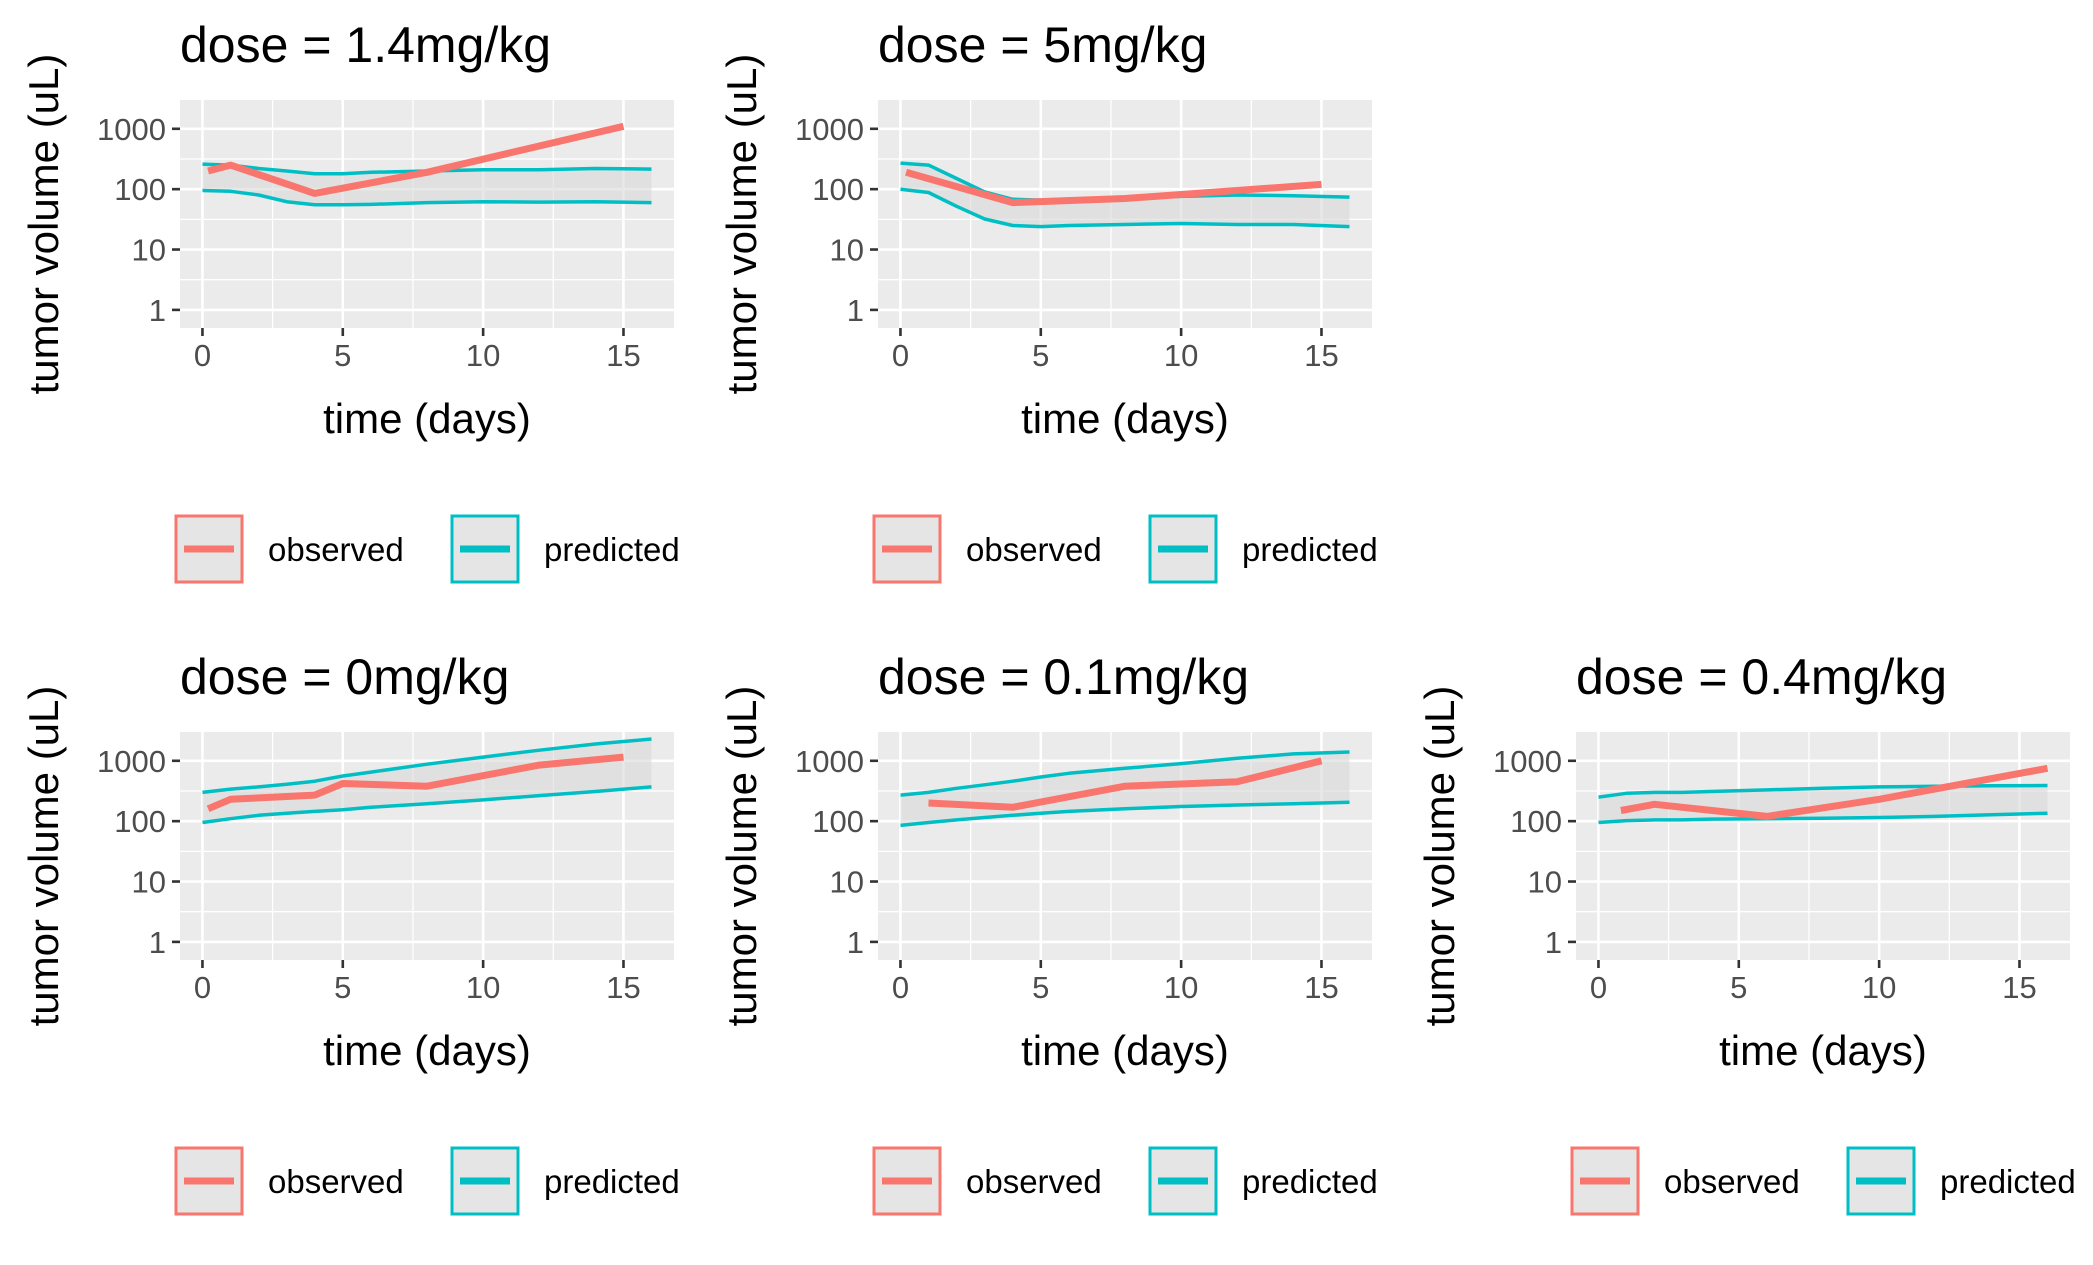 Image resolution: width=2093 pixels, height=1265 pixels. I want to click on chart-title: dose = 0.4mg/kg, so click(1761, 677).